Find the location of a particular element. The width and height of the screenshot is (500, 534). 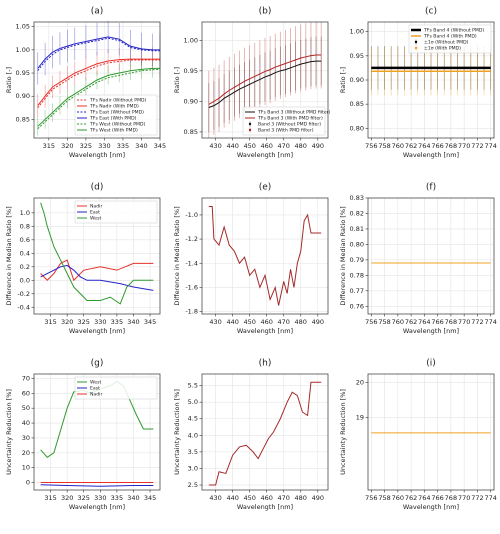

y-tick-label: 20 is located at coordinates (26, 453).